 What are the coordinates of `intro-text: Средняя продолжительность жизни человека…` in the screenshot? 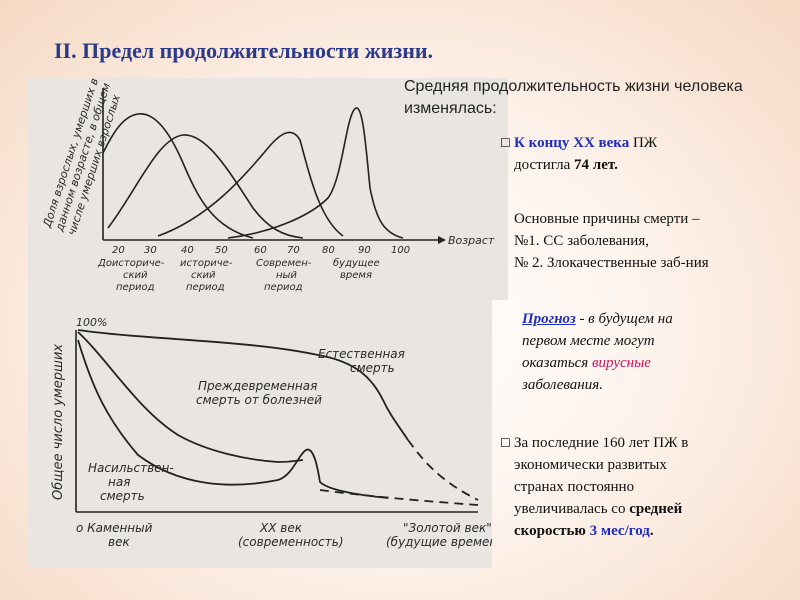 It's located at (594, 98).